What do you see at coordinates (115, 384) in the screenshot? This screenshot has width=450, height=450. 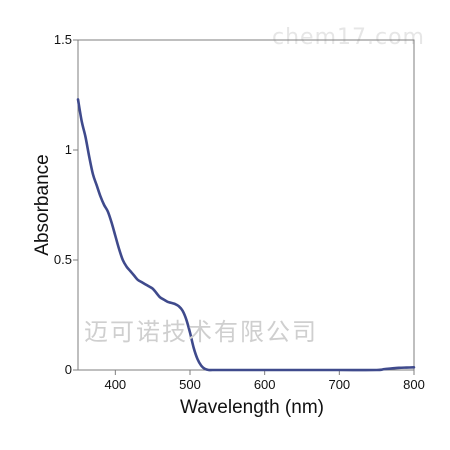 I see `x-tick-label: 400` at bounding box center [115, 384].